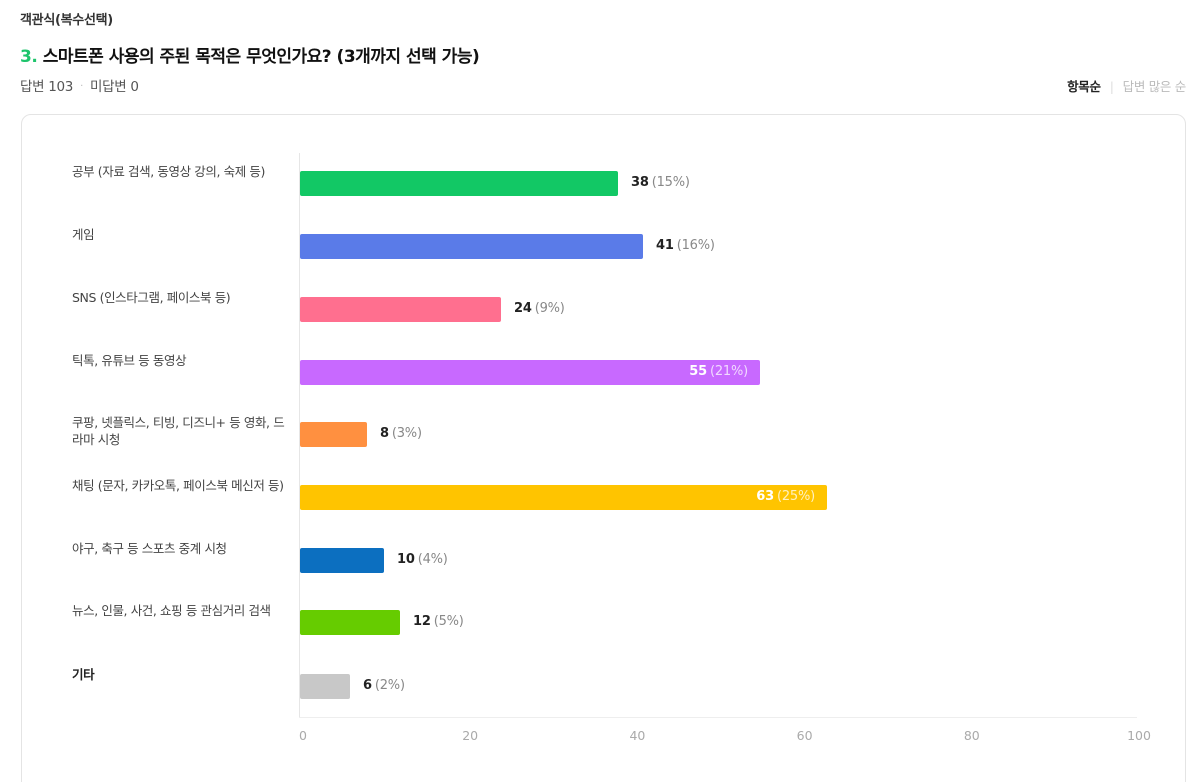 The image size is (1200, 782). What do you see at coordinates (83, 674) in the screenshot?
I see `bar-label: 기타` at bounding box center [83, 674].